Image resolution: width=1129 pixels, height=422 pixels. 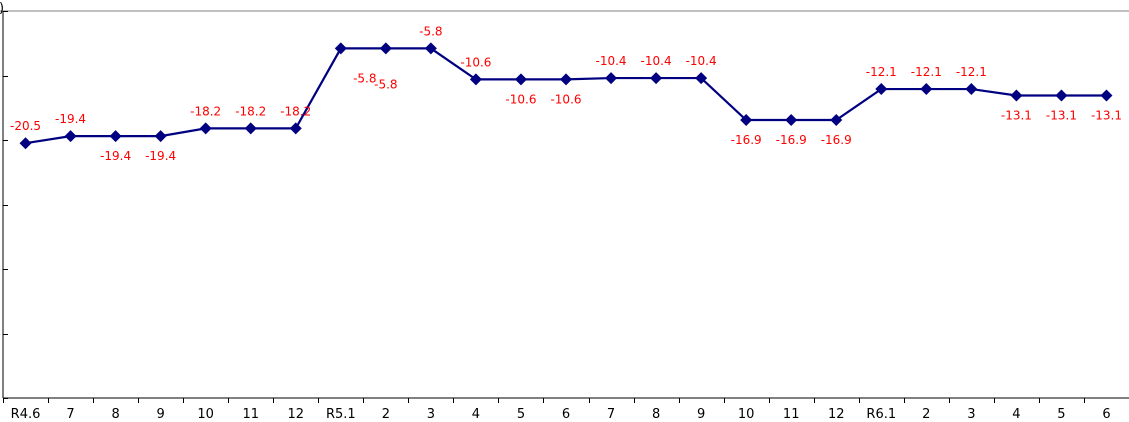 I want to click on x-axis-tick-labels: R4.6 7 8 9 10 11 12 R5.1 2 3 4 5 6 7 8 9 10 11 12 R6.1 2 3 4 5 6, so click(x=561, y=414).